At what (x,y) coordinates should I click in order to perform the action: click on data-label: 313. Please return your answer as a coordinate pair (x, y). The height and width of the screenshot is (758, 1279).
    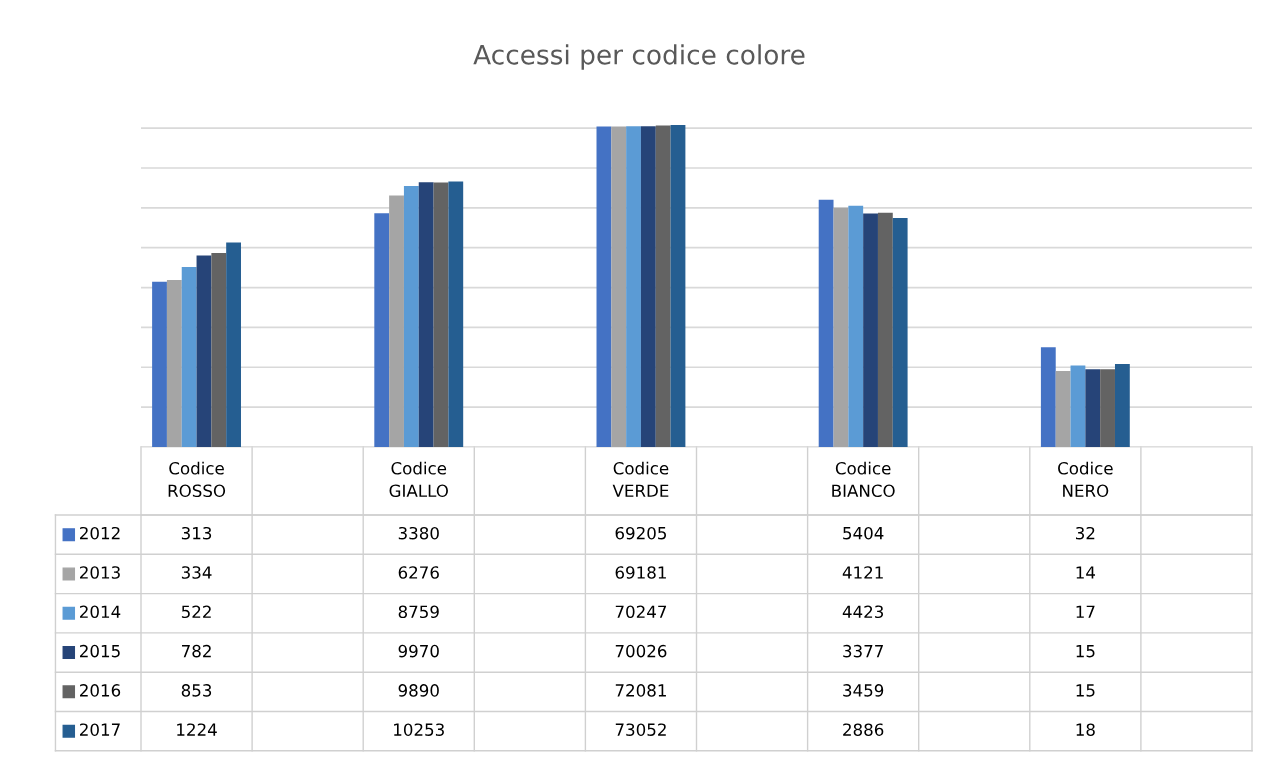
    Looking at the image, I should click on (196, 533).